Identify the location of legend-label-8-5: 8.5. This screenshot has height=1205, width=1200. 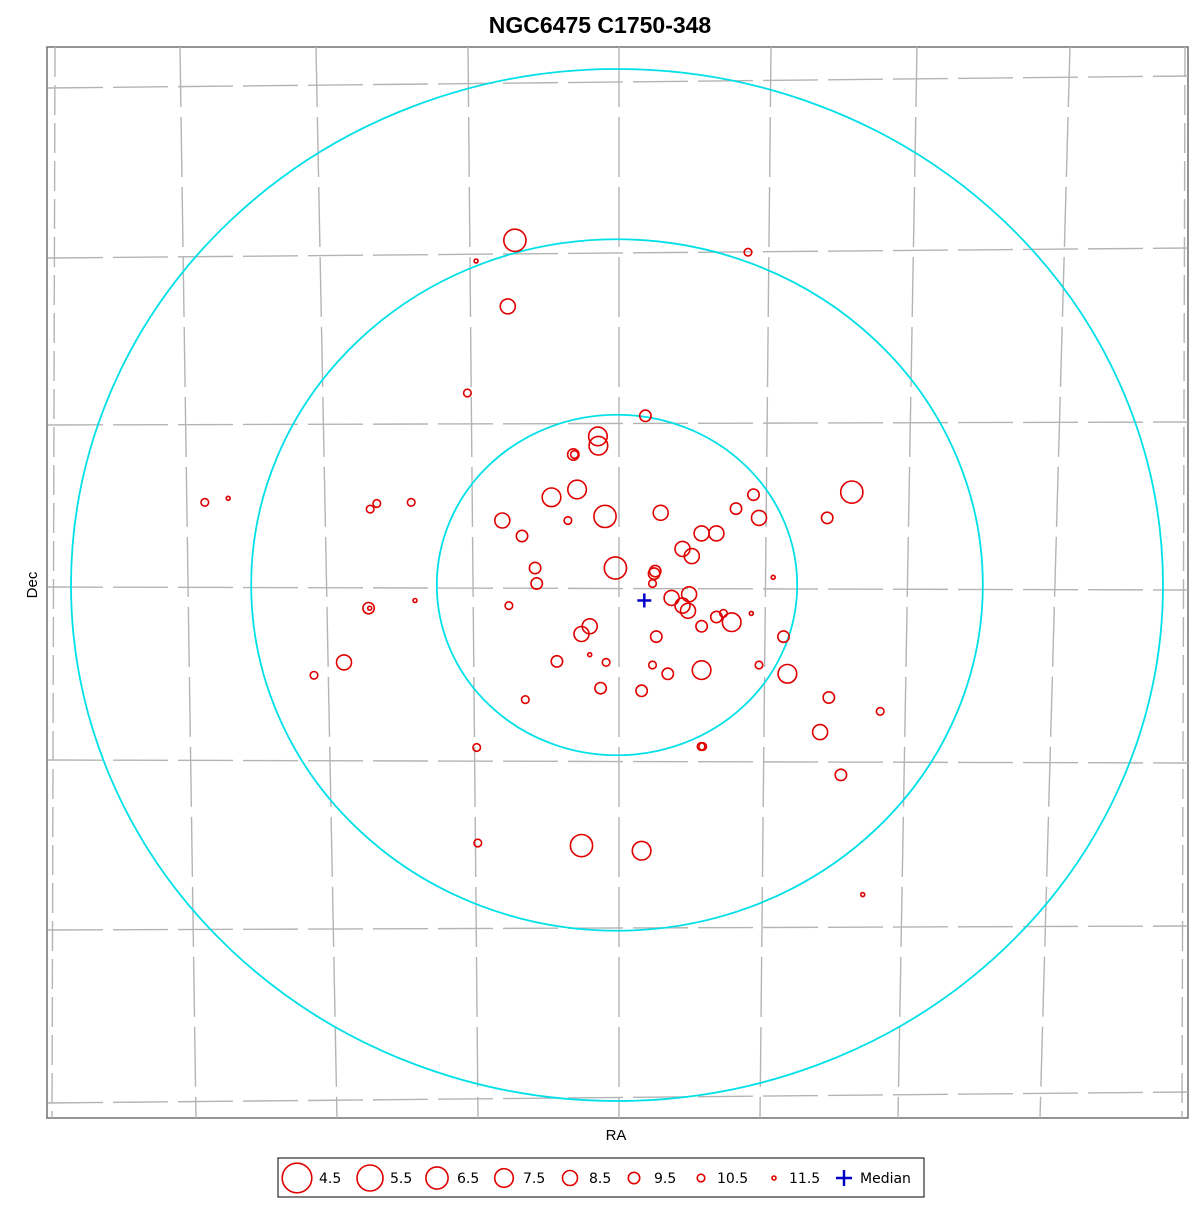
(600, 1179).